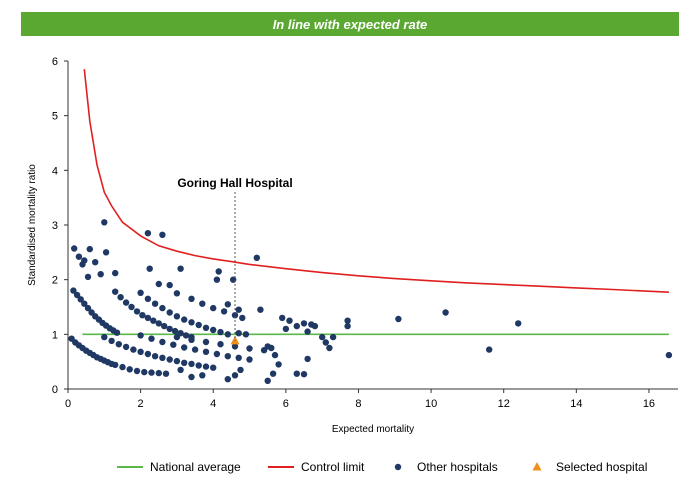  I want to click on chart-annotation-group: Goring Hall Hospital, so click(235, 258).